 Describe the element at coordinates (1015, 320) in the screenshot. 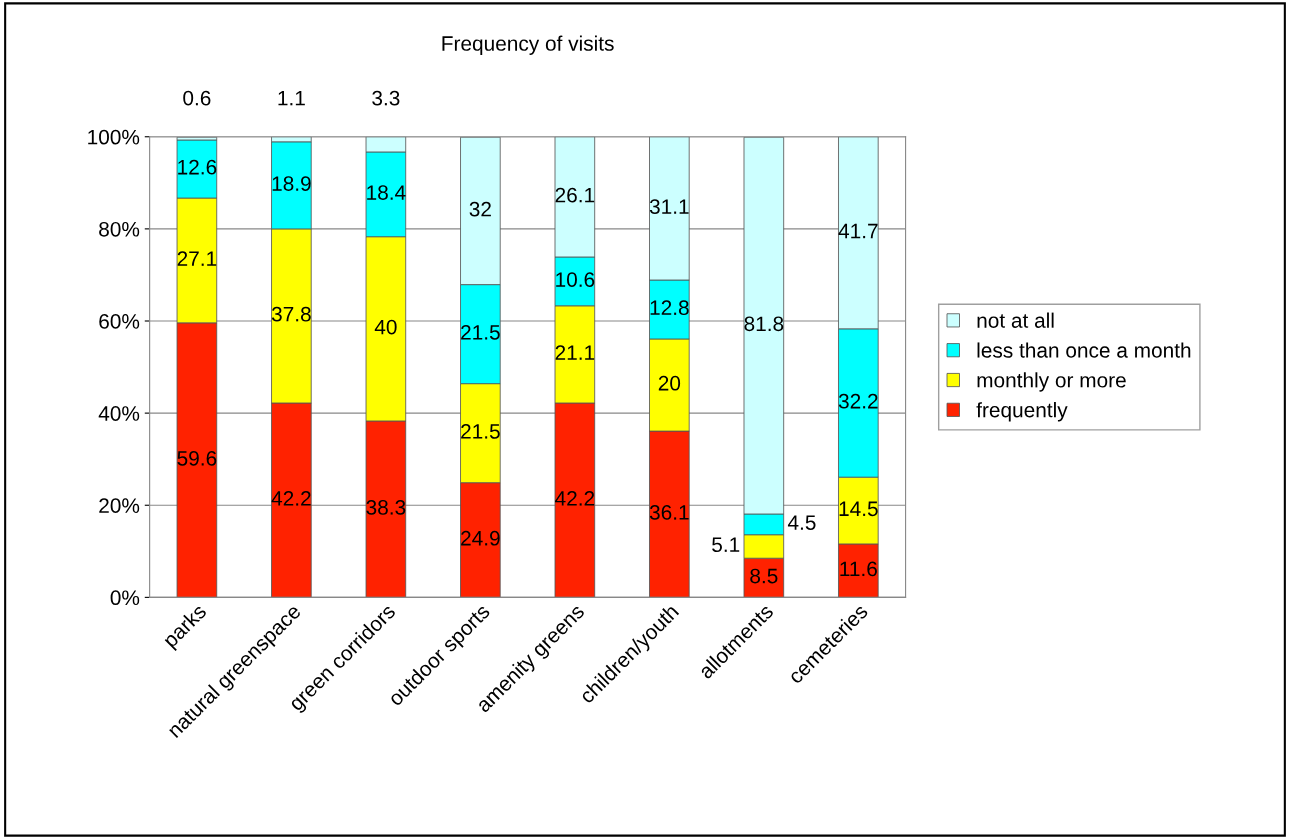

I see `legend-label: not at all` at that location.